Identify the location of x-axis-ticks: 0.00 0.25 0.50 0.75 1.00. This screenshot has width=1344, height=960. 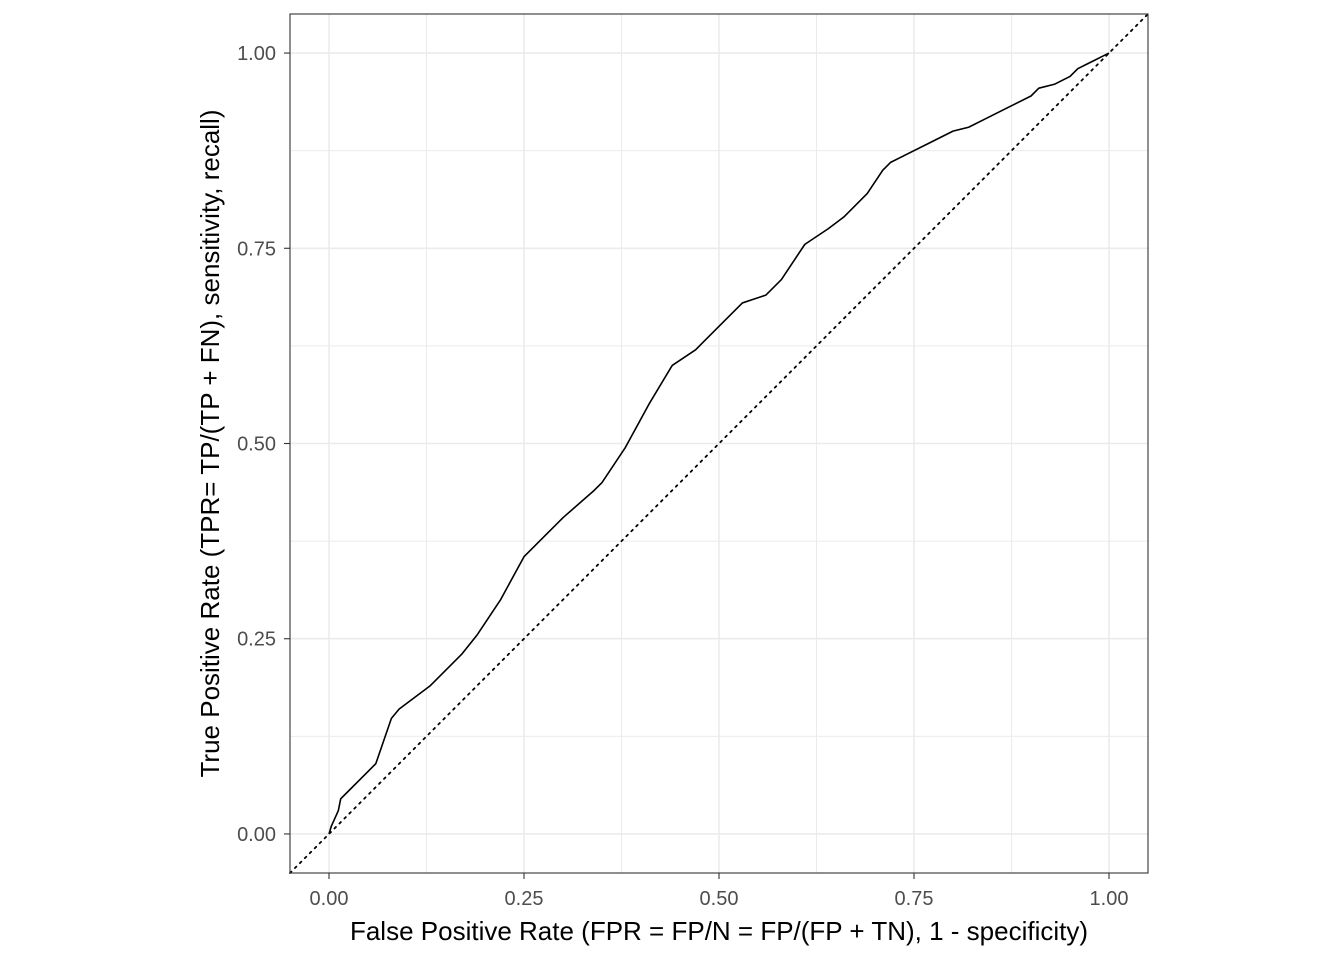
(719, 891).